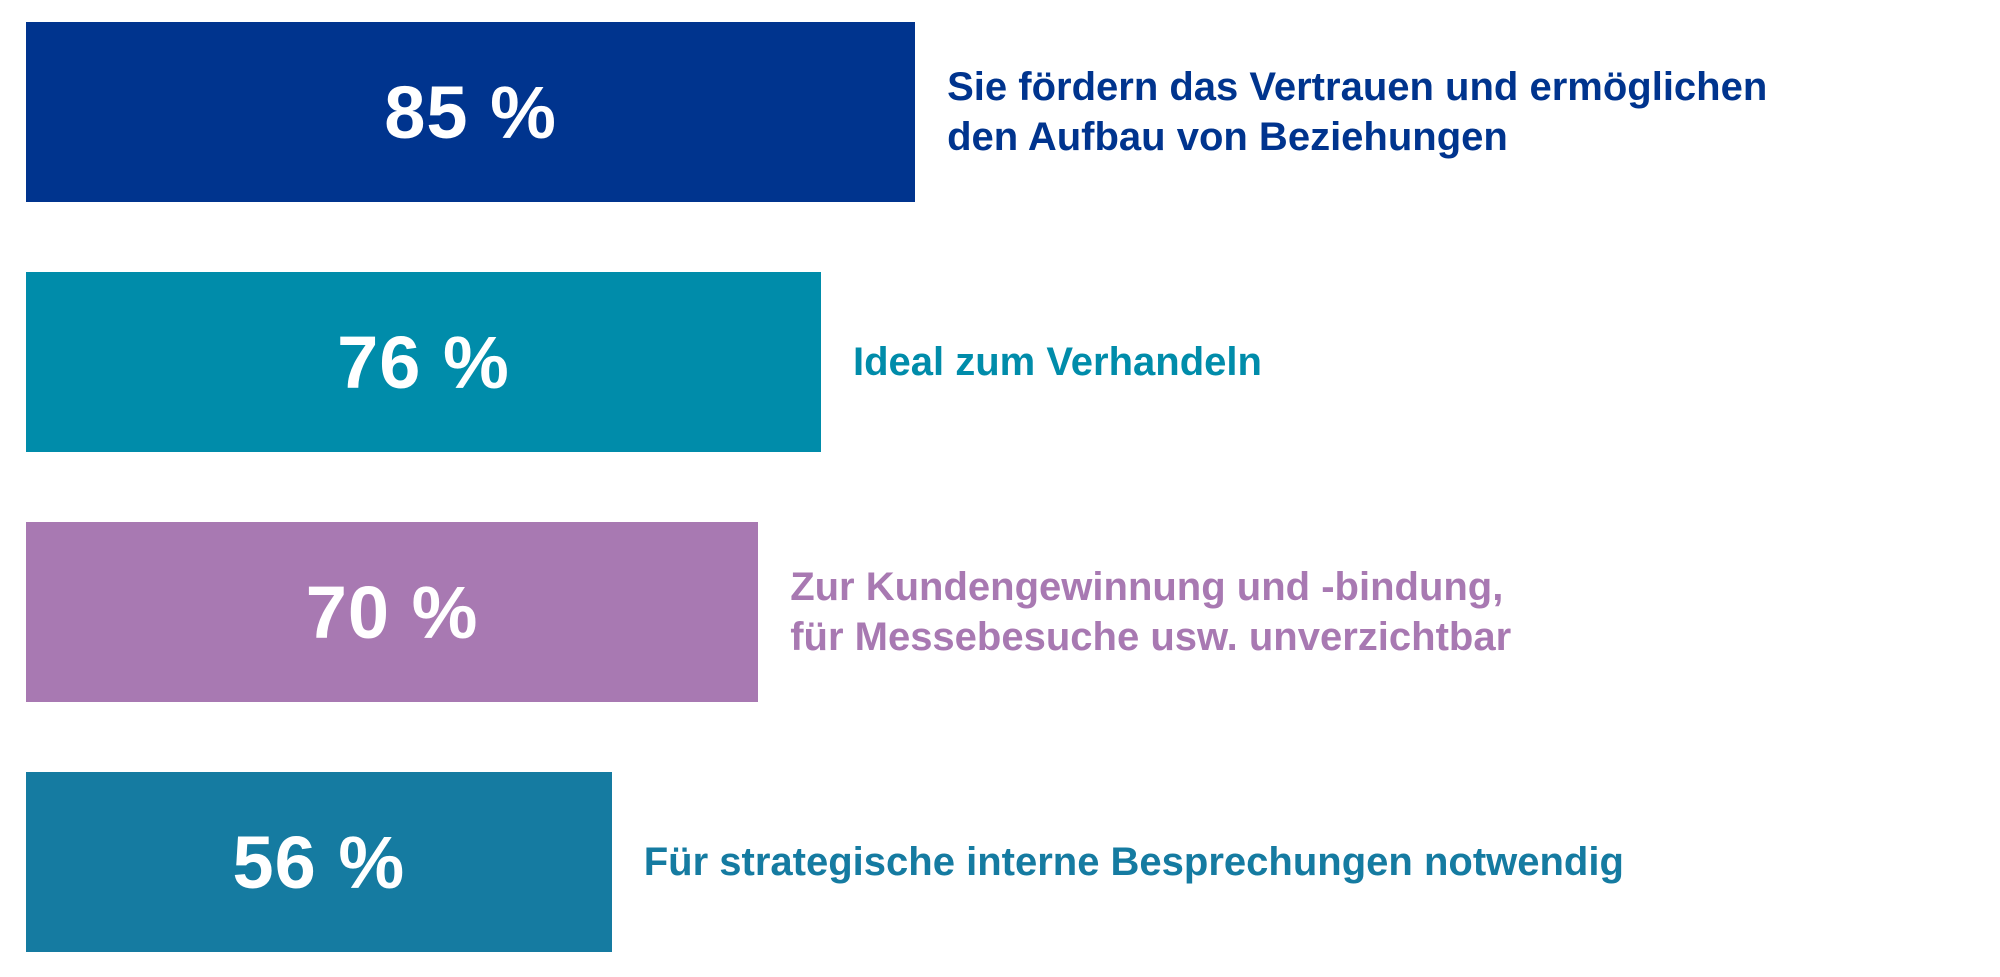  I want to click on bar-2-label-line-1: Ideal zum Verhandeln, so click(1057, 362).